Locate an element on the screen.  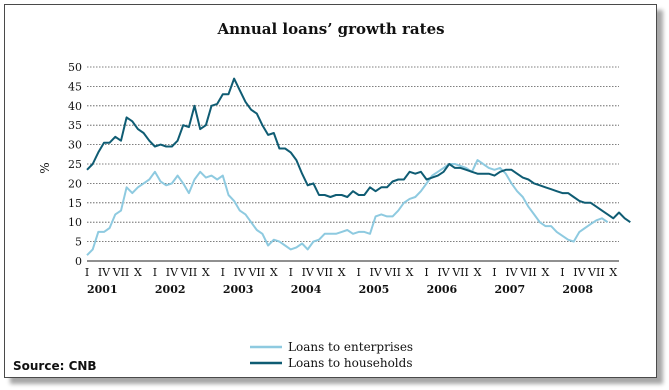
y-axis-label: % is located at coordinates (45, 167).